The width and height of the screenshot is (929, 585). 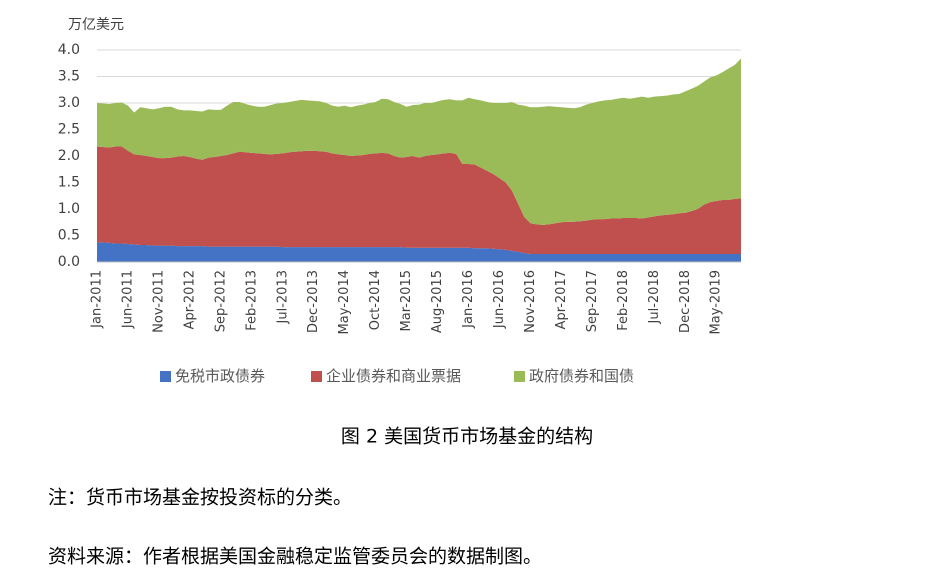 What do you see at coordinates (685, 301) in the screenshot?
I see `x-tick-label: Dec-2018` at bounding box center [685, 301].